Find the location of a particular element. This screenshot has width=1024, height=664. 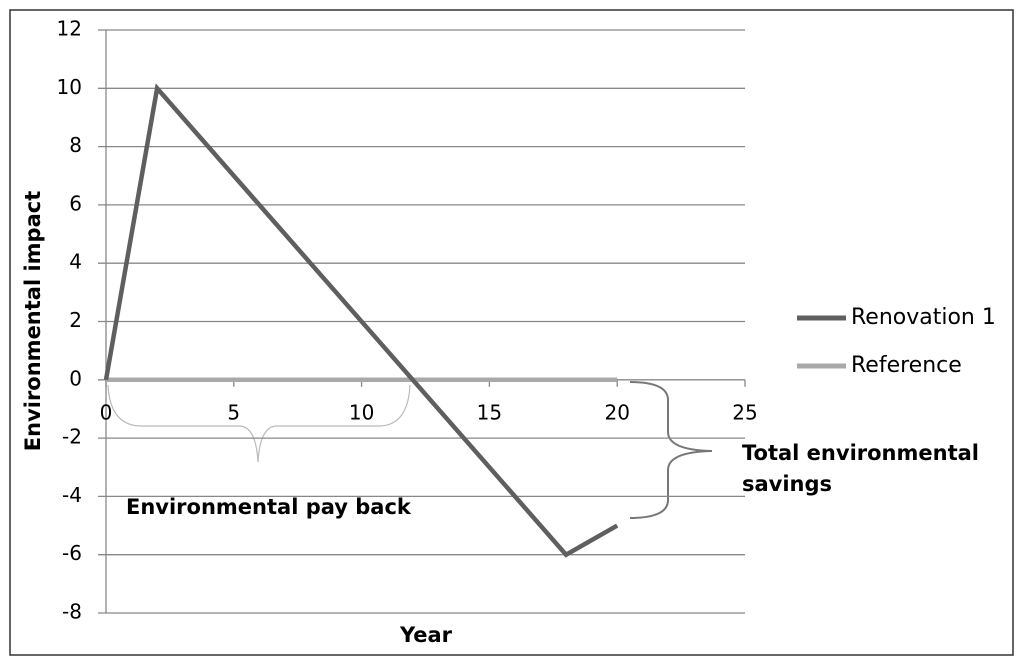

y-tick-label: 0 is located at coordinates (75, 378).